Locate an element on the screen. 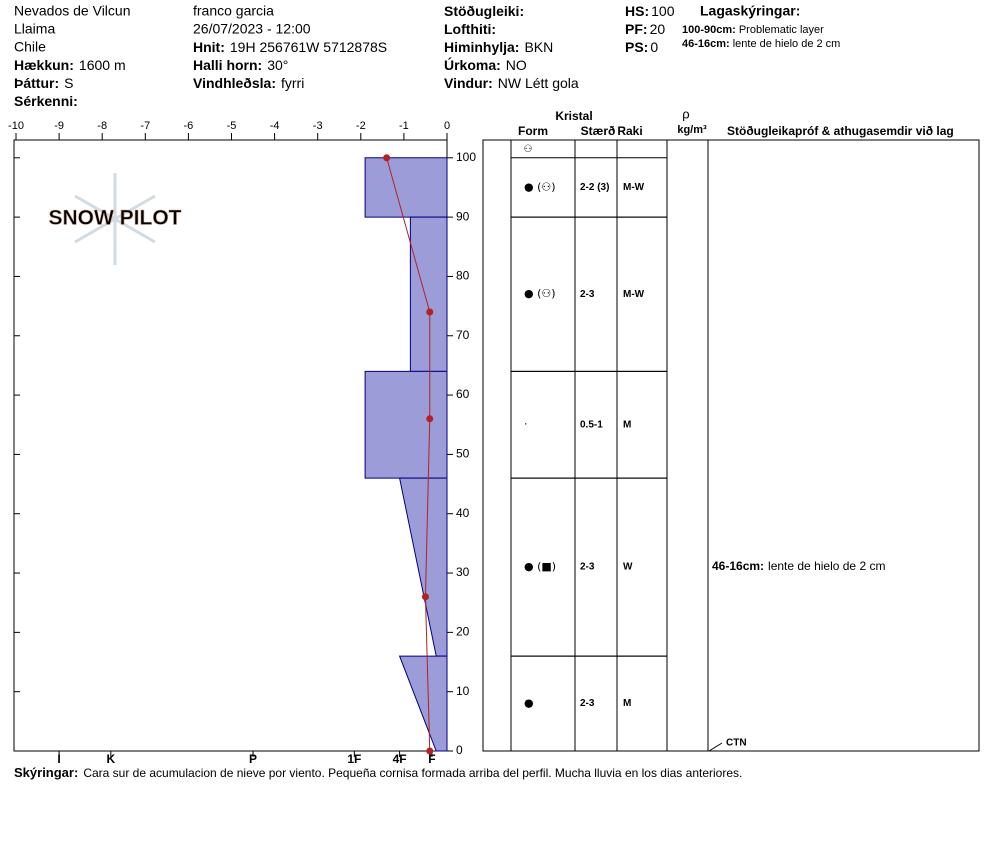 This screenshot has height=845, width=994. header-field: HS: 100 is located at coordinates (650, 11).